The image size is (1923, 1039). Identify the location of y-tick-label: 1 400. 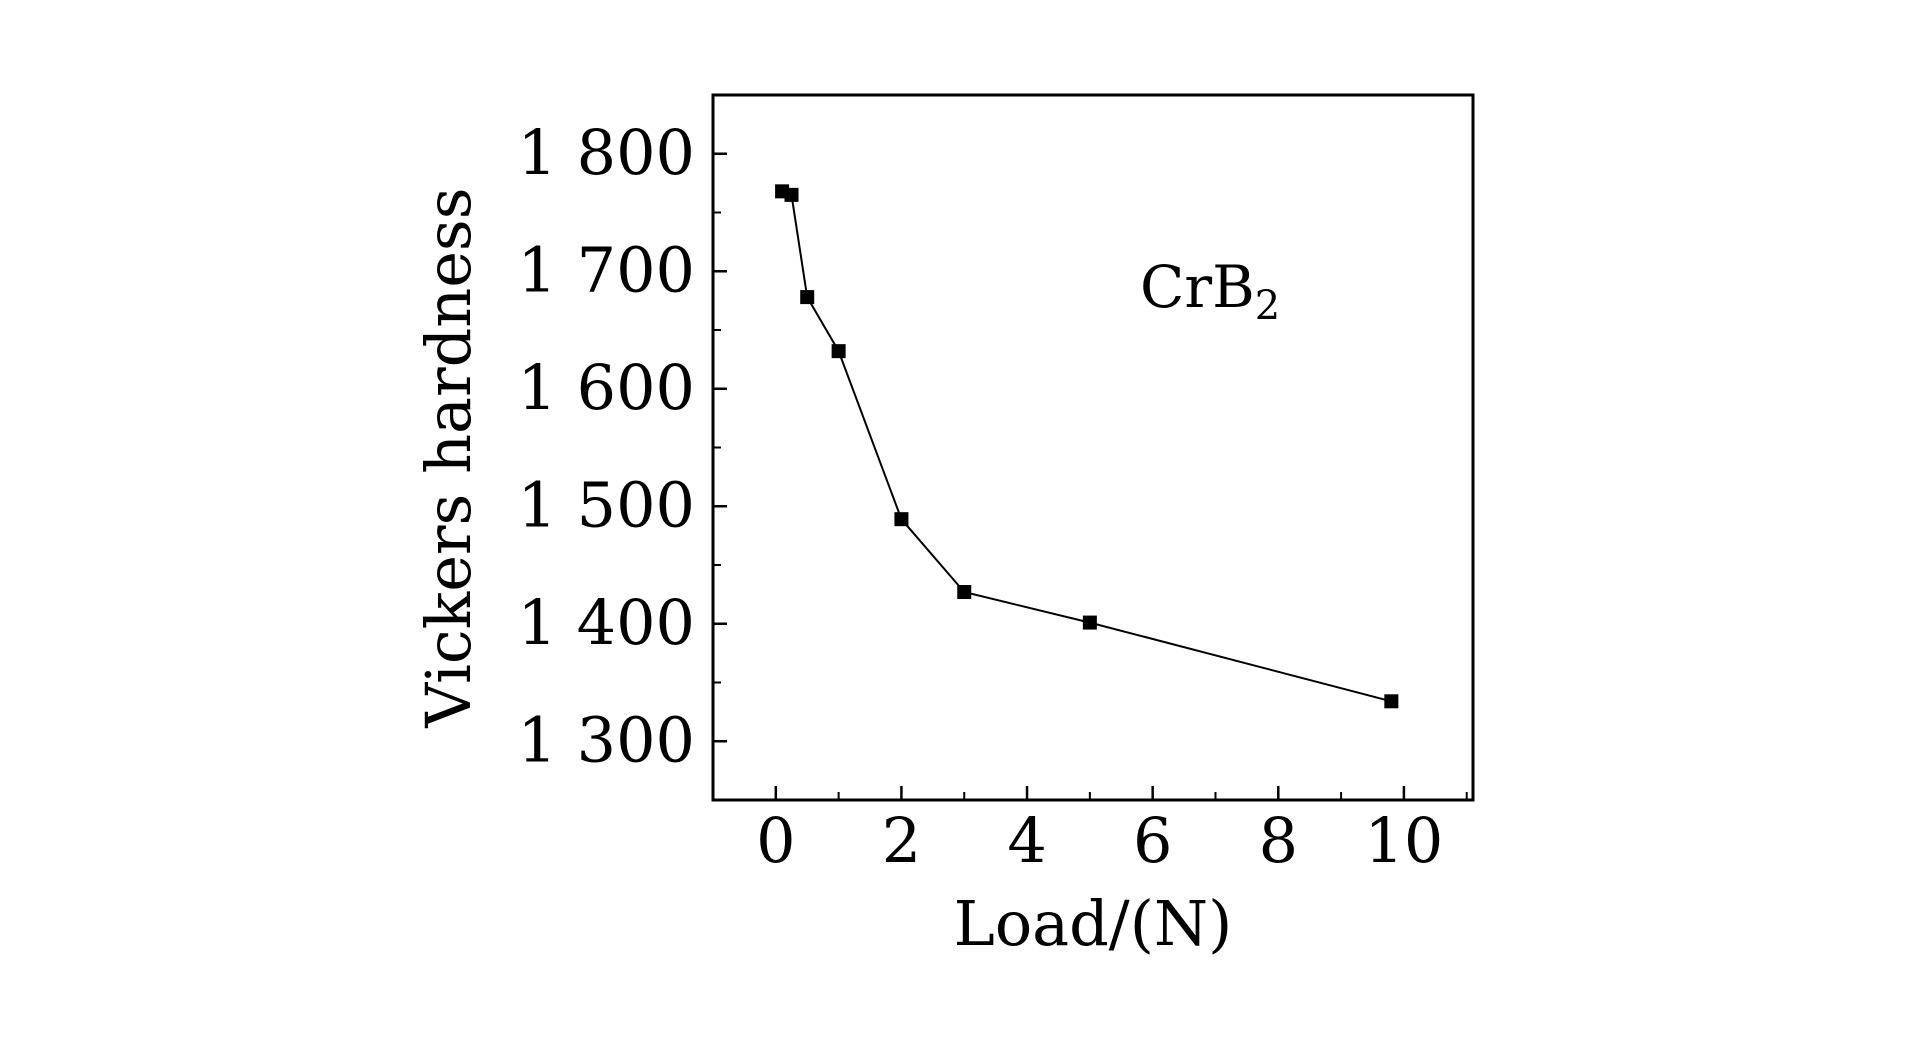
(607, 622).